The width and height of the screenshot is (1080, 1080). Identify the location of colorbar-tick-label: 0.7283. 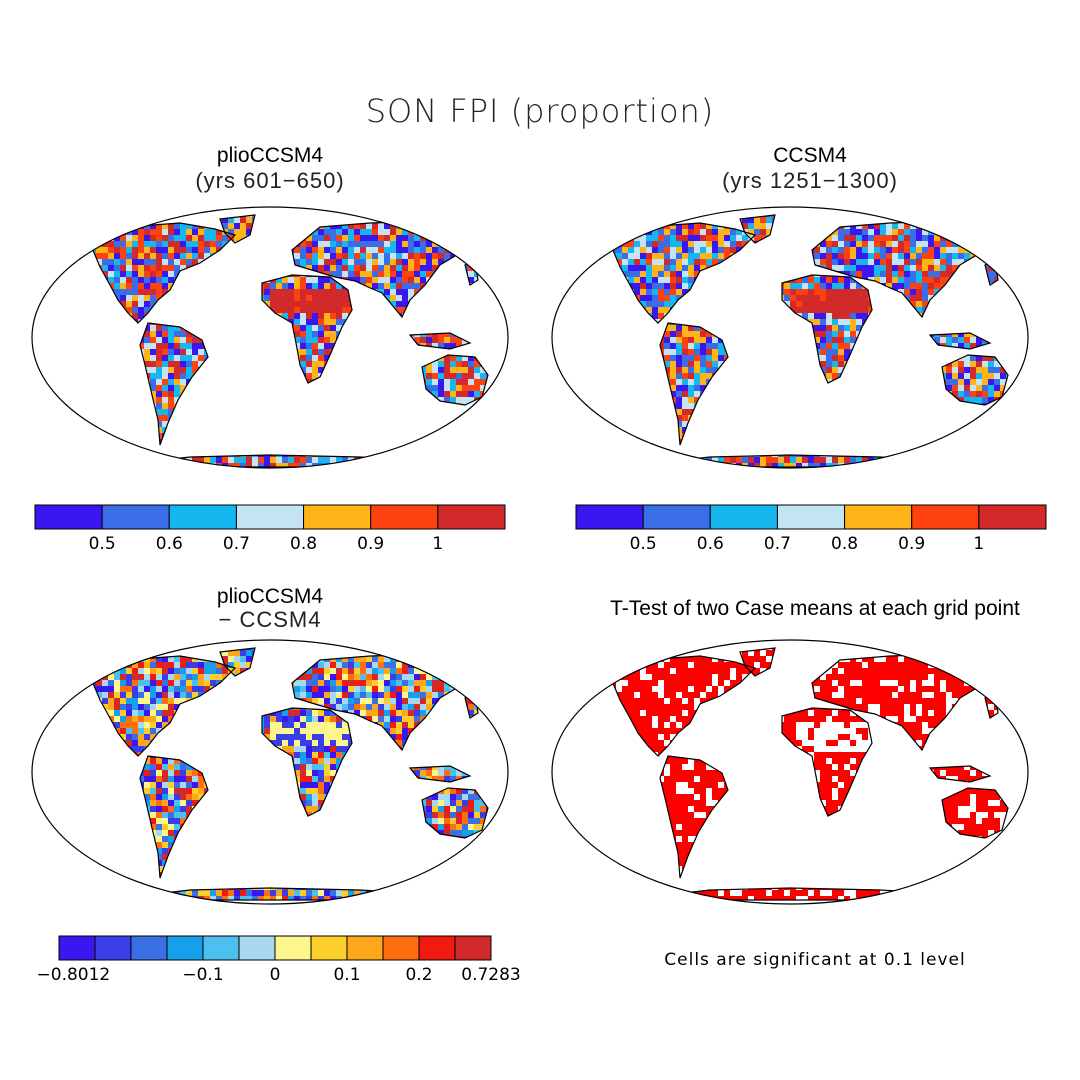
(491, 975).